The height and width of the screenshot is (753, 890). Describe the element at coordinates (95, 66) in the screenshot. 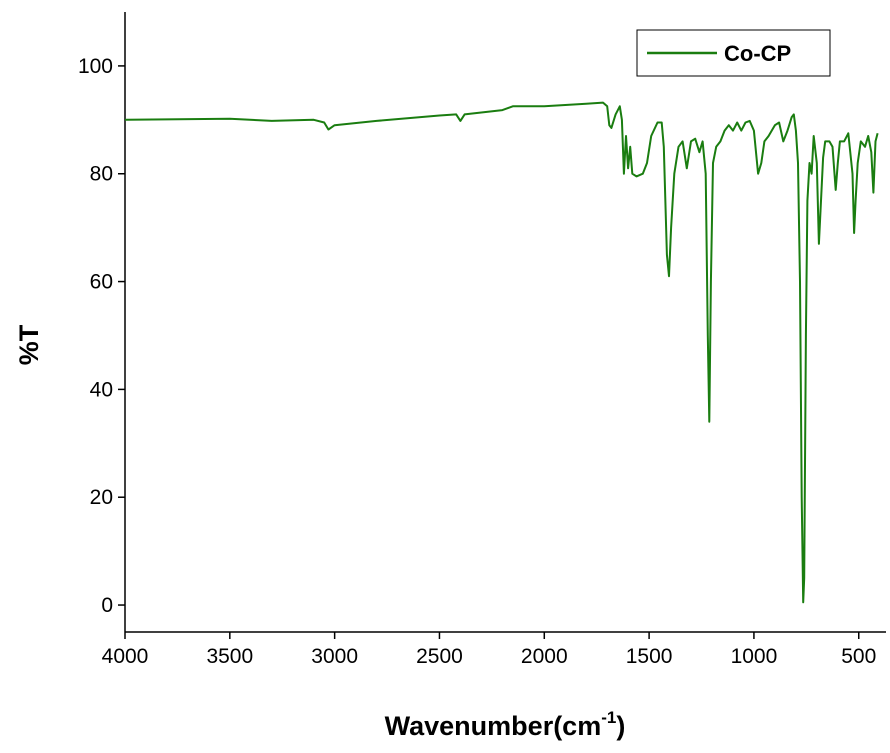

I see `y-tick-label: 100` at that location.